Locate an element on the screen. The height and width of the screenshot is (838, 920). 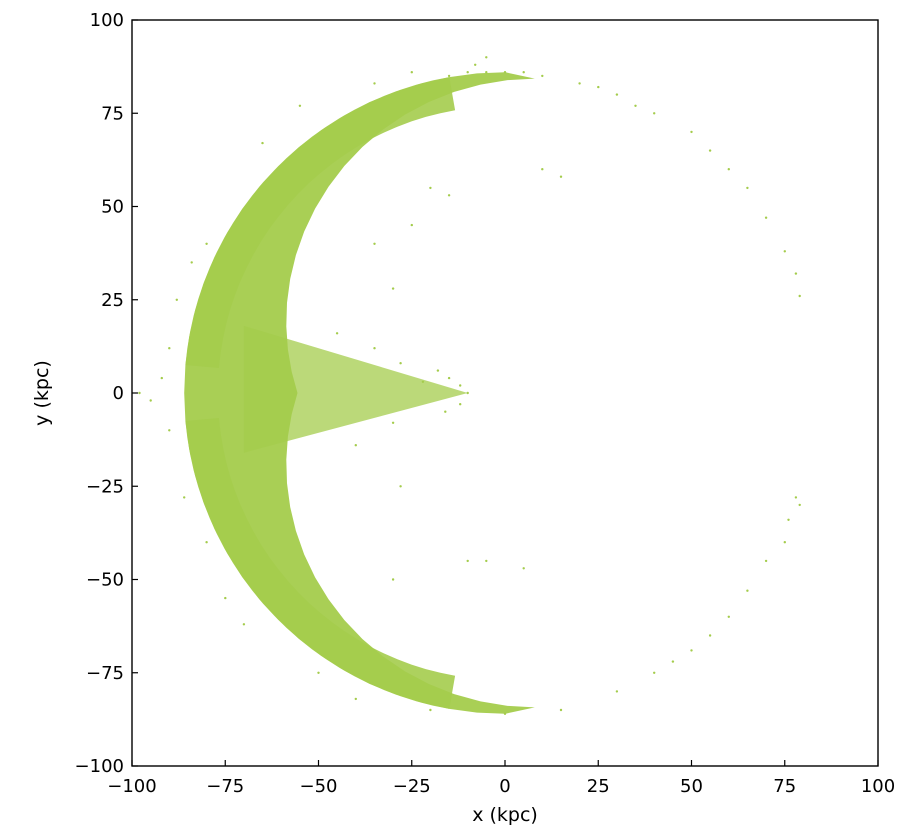
x-tick-label: −100 is located at coordinates (131, 786).